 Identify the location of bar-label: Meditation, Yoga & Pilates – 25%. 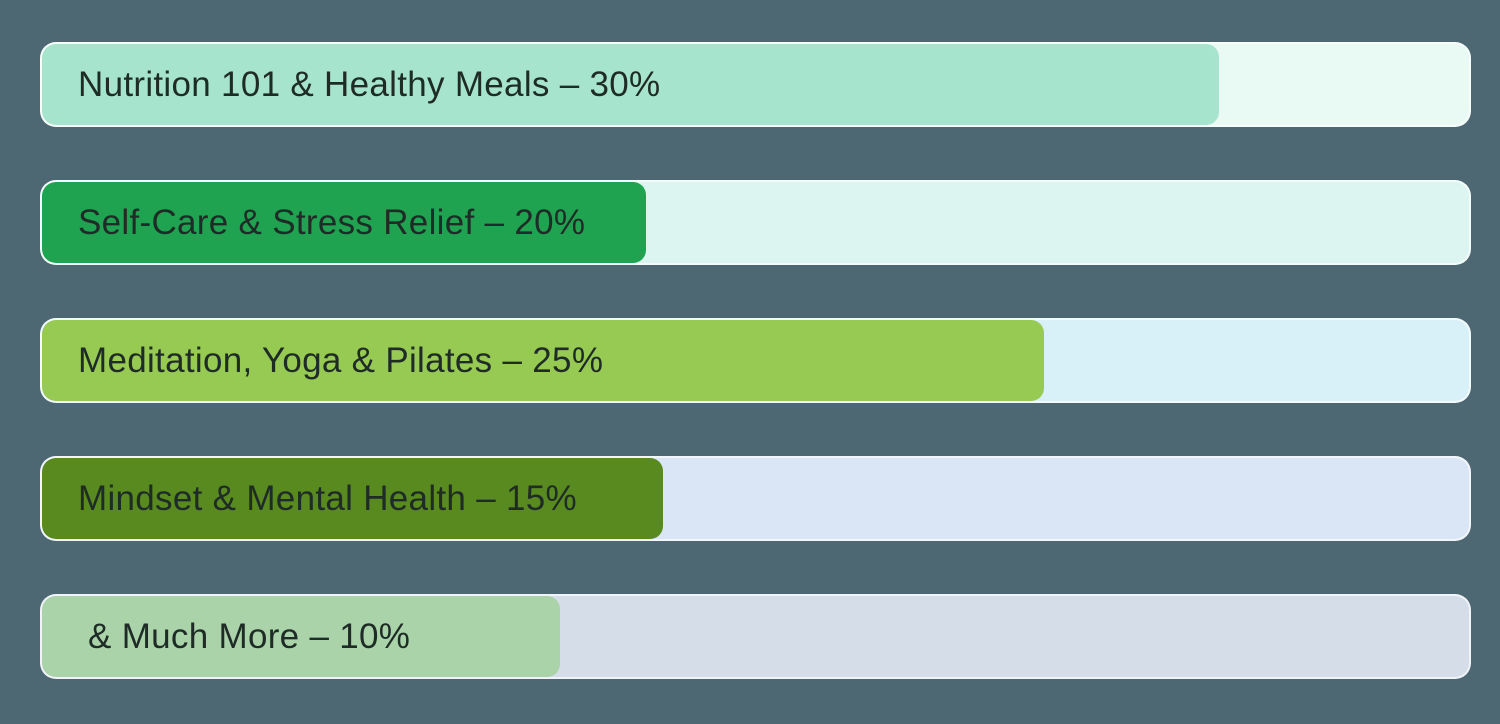
(341, 360).